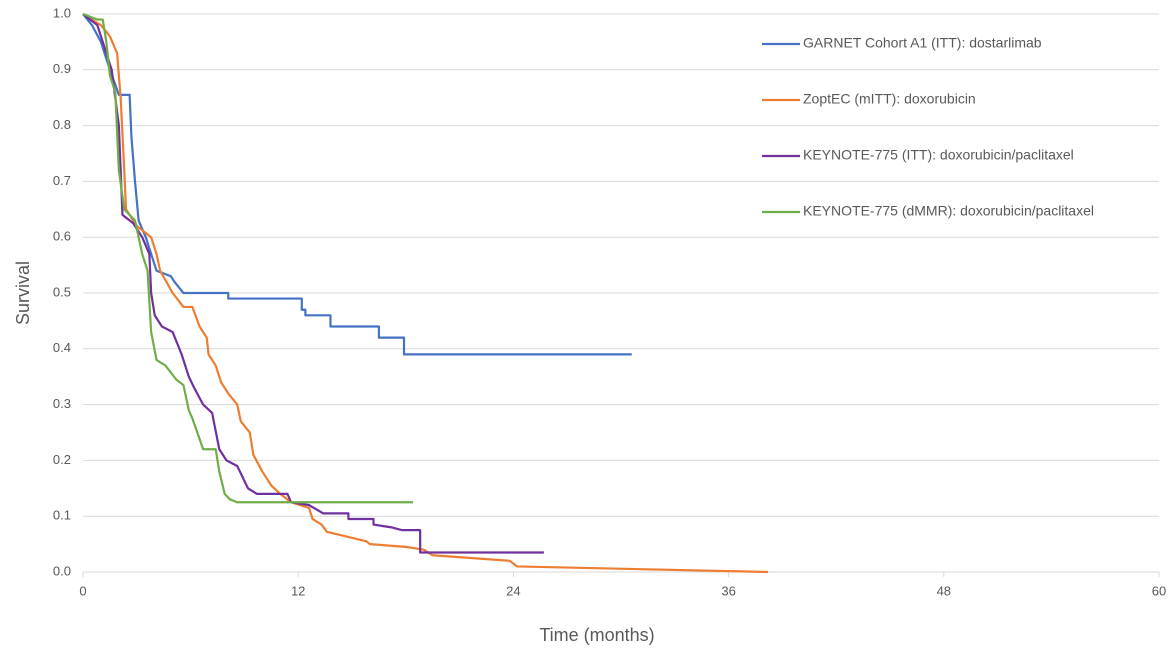 This screenshot has height=651, width=1175. Describe the element at coordinates (82, 590) in the screenshot. I see `x-tick-label: 0` at that location.